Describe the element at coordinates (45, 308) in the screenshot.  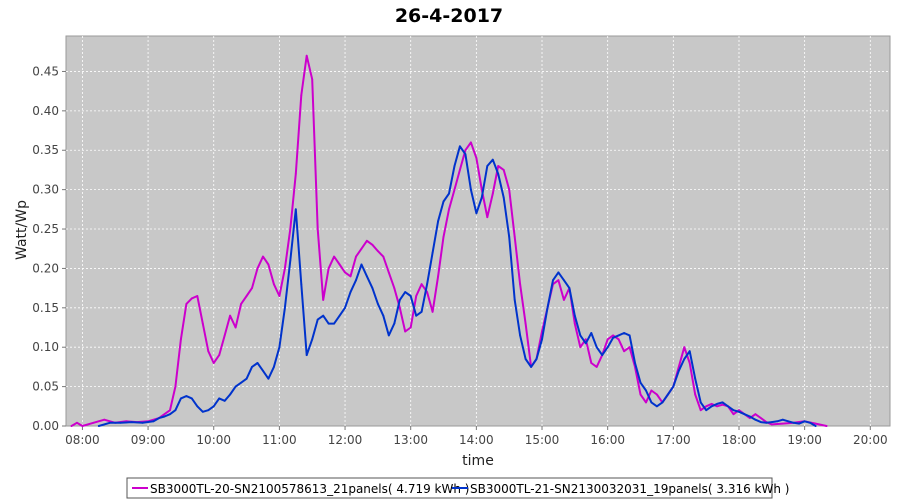
I see `y-tick-label: 0.15` at that location.